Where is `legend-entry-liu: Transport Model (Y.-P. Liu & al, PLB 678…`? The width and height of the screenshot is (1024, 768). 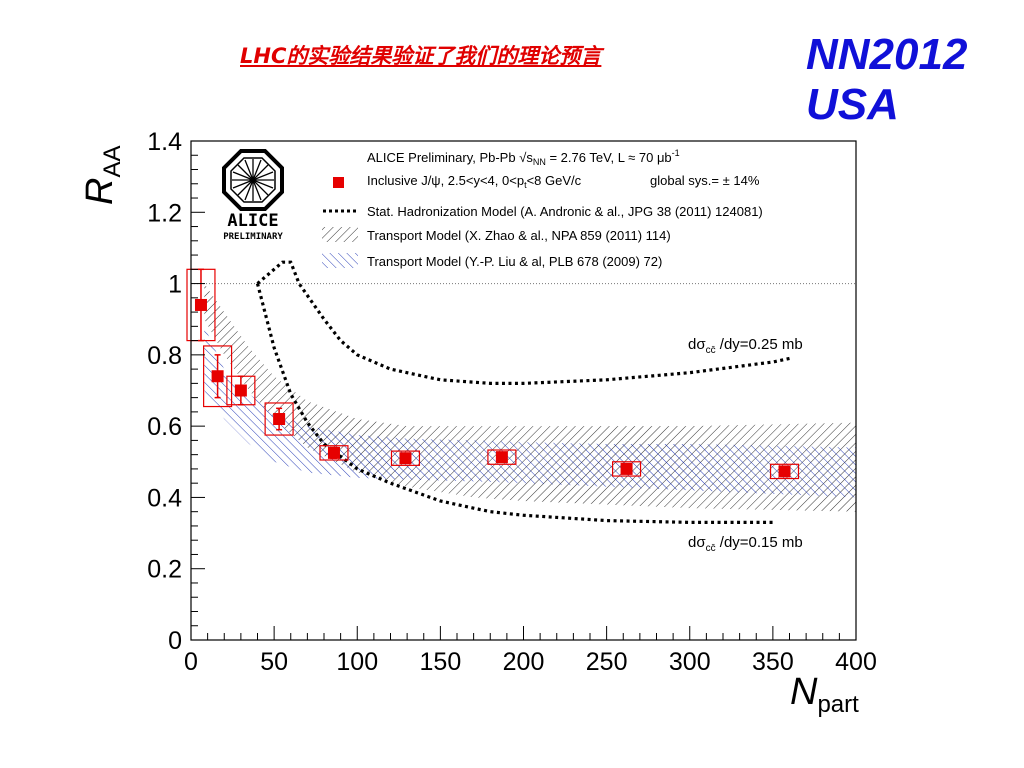
legend-entry-liu: Transport Model (Y.-P. Liu & al, PLB 678… is located at coordinates (514, 261).